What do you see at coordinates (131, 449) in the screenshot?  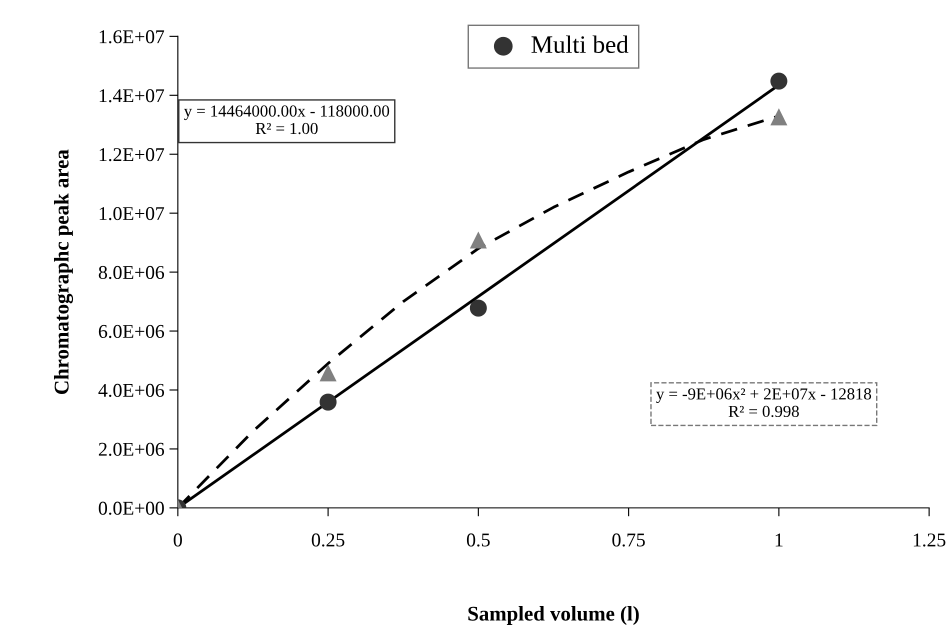 I see `y-tick-label: 2.0E+06` at bounding box center [131, 449].